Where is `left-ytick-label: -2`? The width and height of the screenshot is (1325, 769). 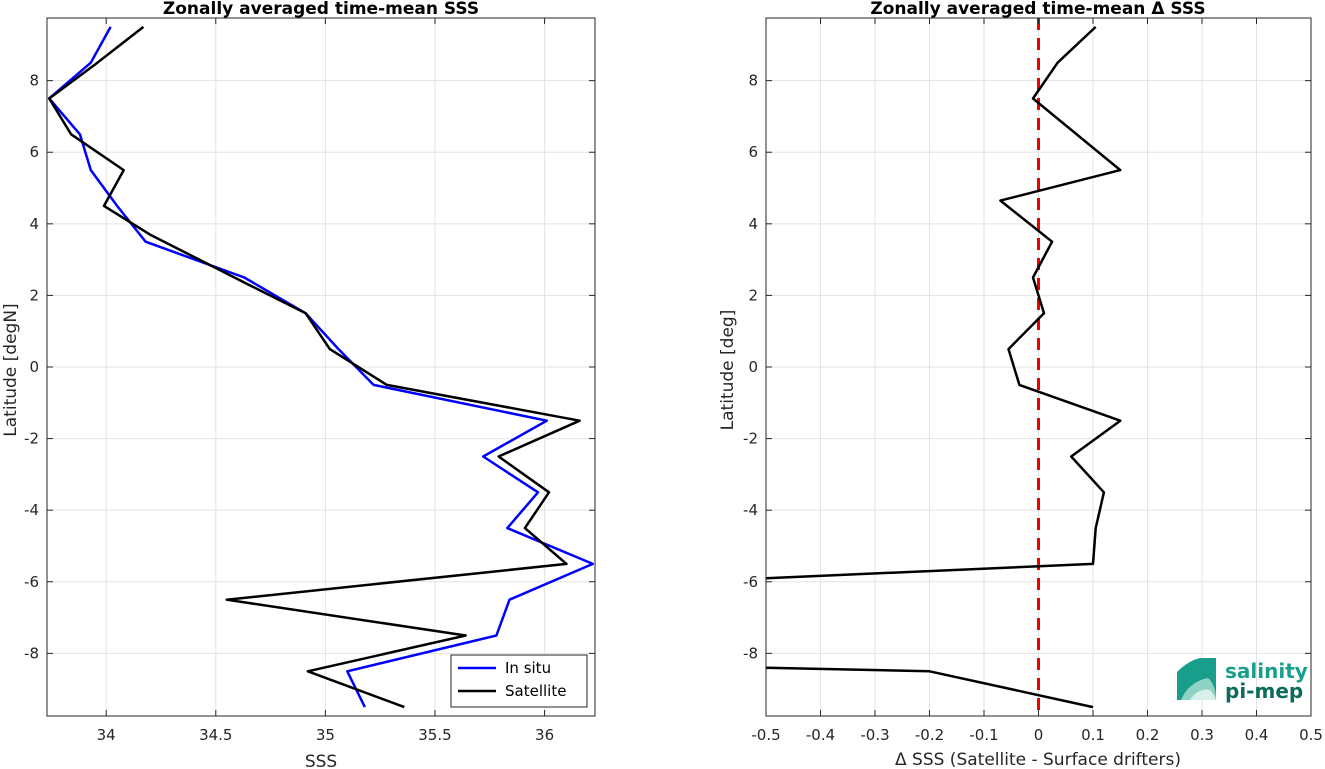 left-ytick-label: -2 is located at coordinates (31, 439).